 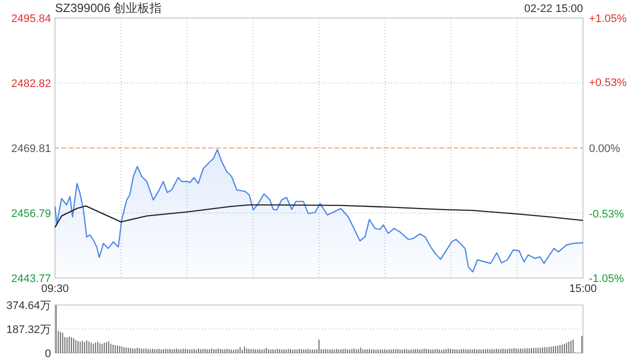 What do you see at coordinates (28, 330) in the screenshot?
I see `y-tick-label: 187.32万` at bounding box center [28, 330].